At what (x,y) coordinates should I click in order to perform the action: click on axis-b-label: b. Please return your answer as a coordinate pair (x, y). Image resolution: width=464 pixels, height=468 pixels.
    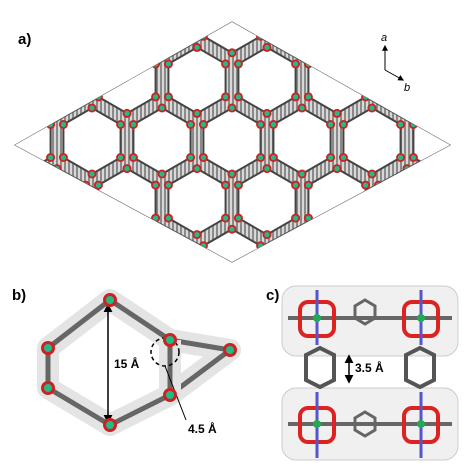
    Looking at the image, I should click on (407, 88).